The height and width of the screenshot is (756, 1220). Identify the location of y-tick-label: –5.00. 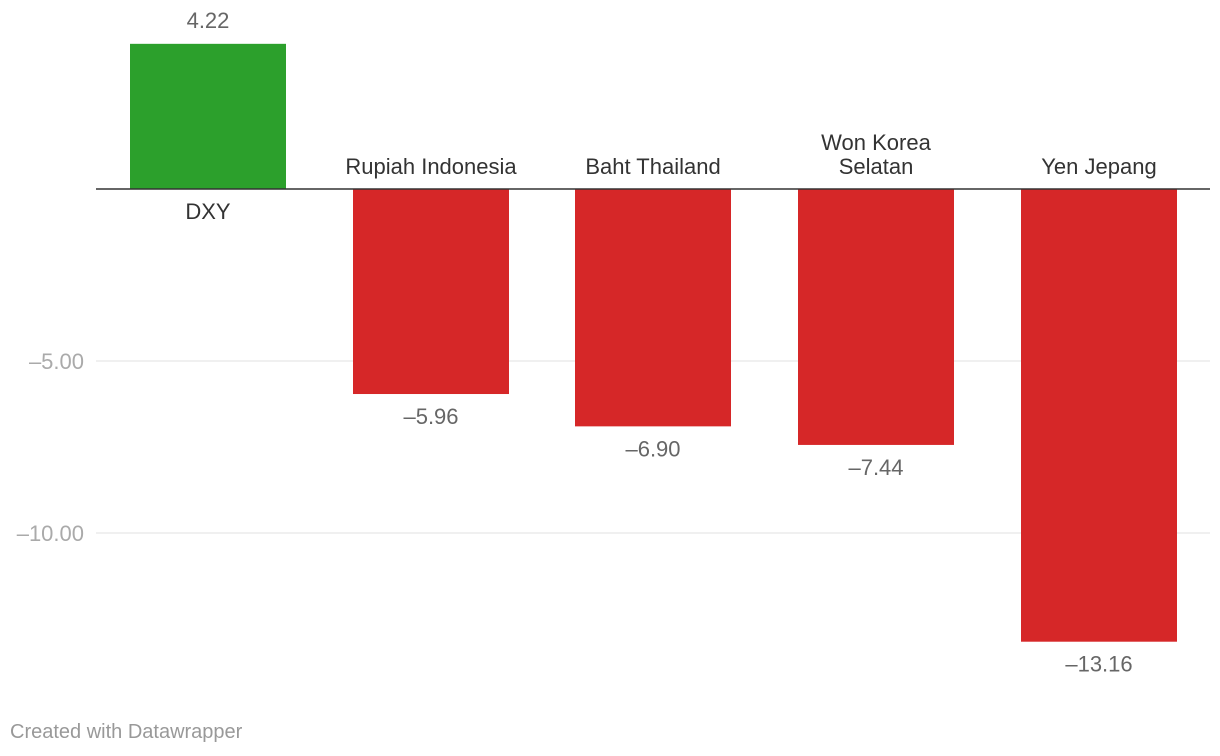
(56, 361).